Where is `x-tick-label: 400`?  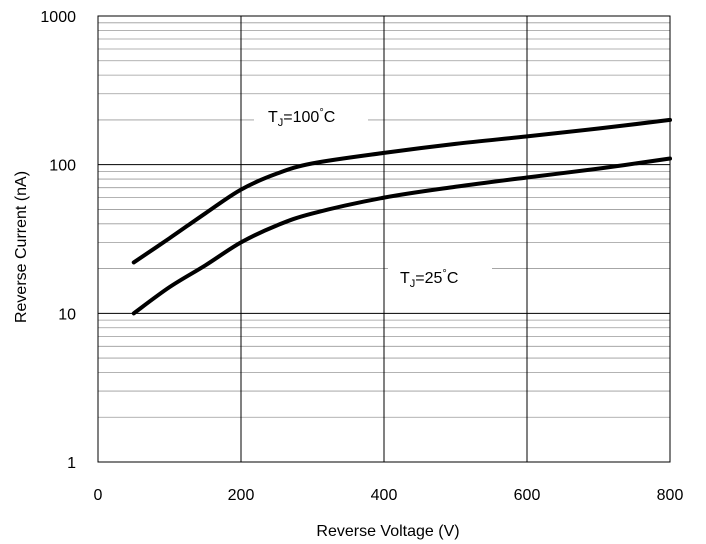
x-tick-label: 400 is located at coordinates (384, 495).